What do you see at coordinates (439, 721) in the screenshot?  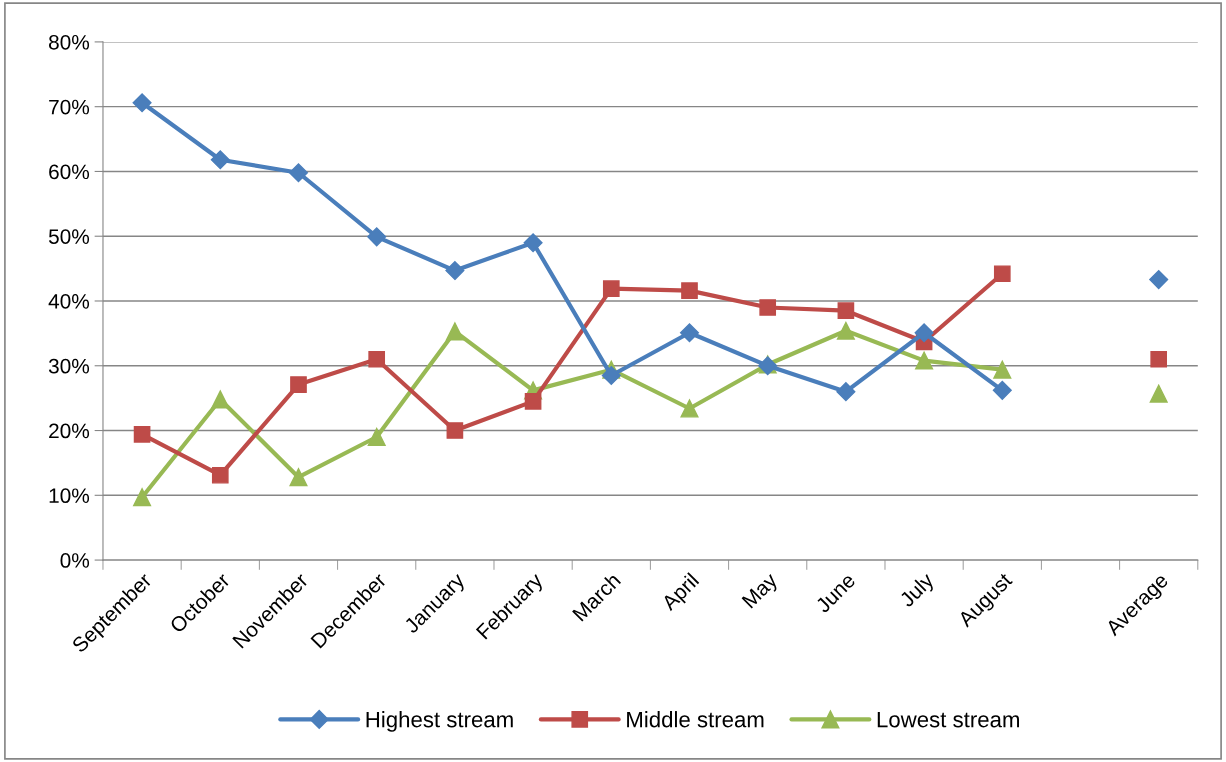 I see `legend-label: Highest stream` at bounding box center [439, 721].